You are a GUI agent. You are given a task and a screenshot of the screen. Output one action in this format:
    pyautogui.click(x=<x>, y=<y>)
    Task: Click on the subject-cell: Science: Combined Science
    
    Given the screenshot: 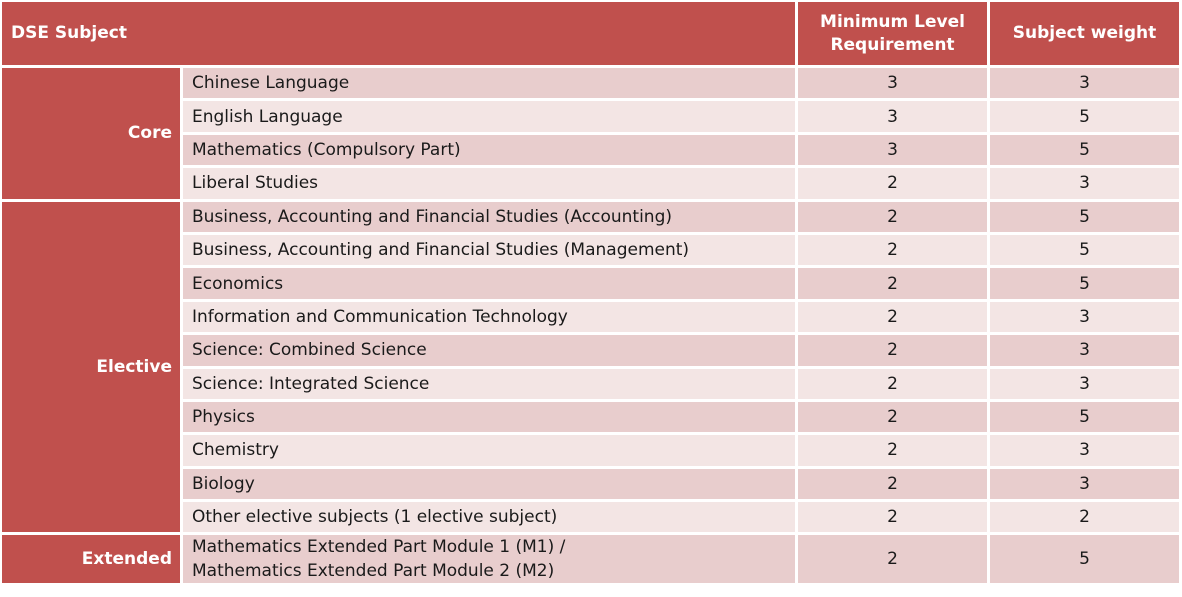 What is the action you would take?
    pyautogui.click(x=489, y=350)
    